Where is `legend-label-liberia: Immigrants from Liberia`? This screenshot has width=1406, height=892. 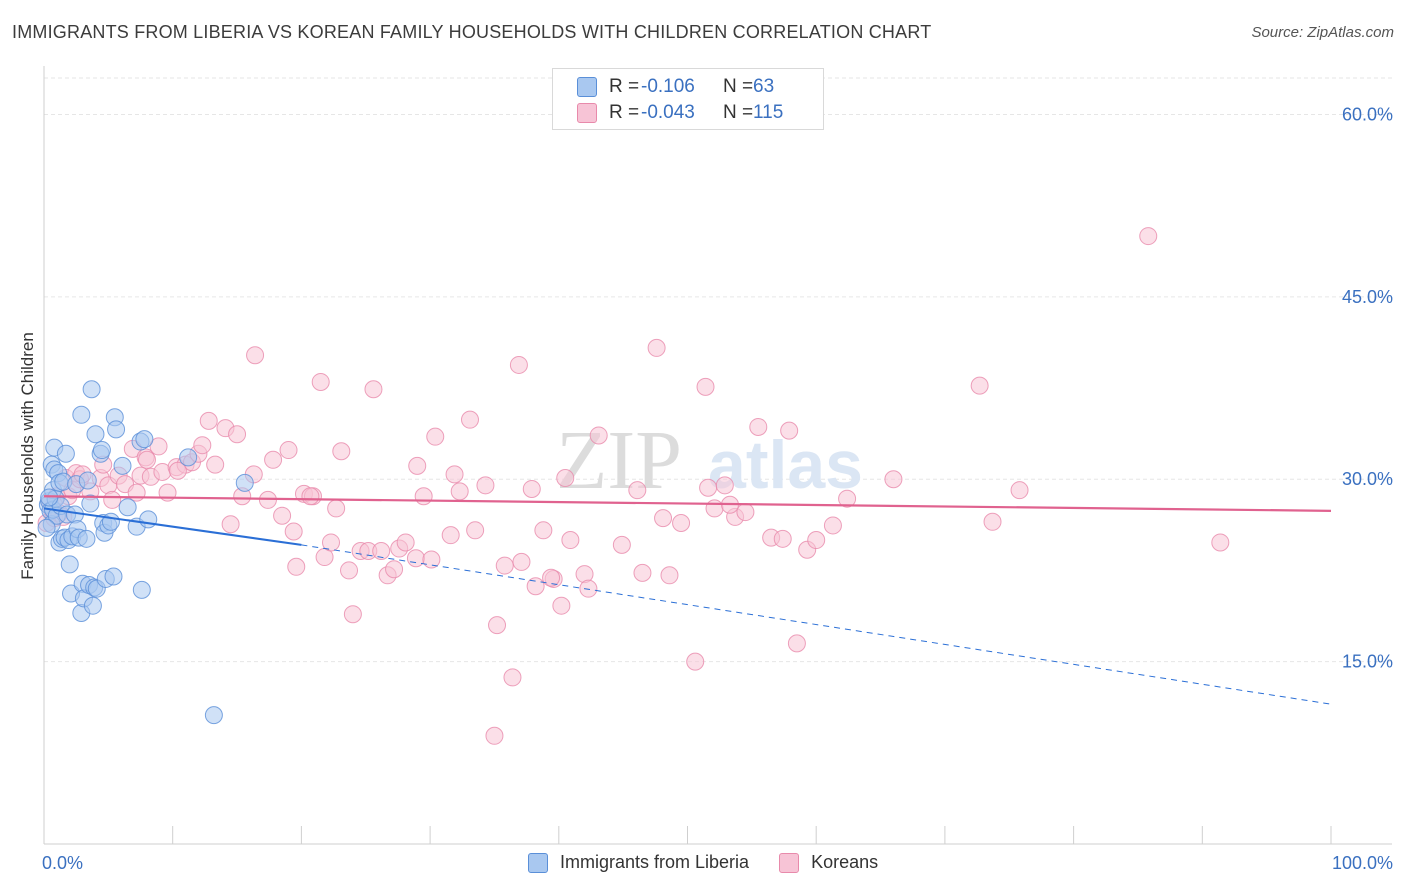
legend-label-liberia: Immigrants from Liberia is located at coordinates (655, 862).